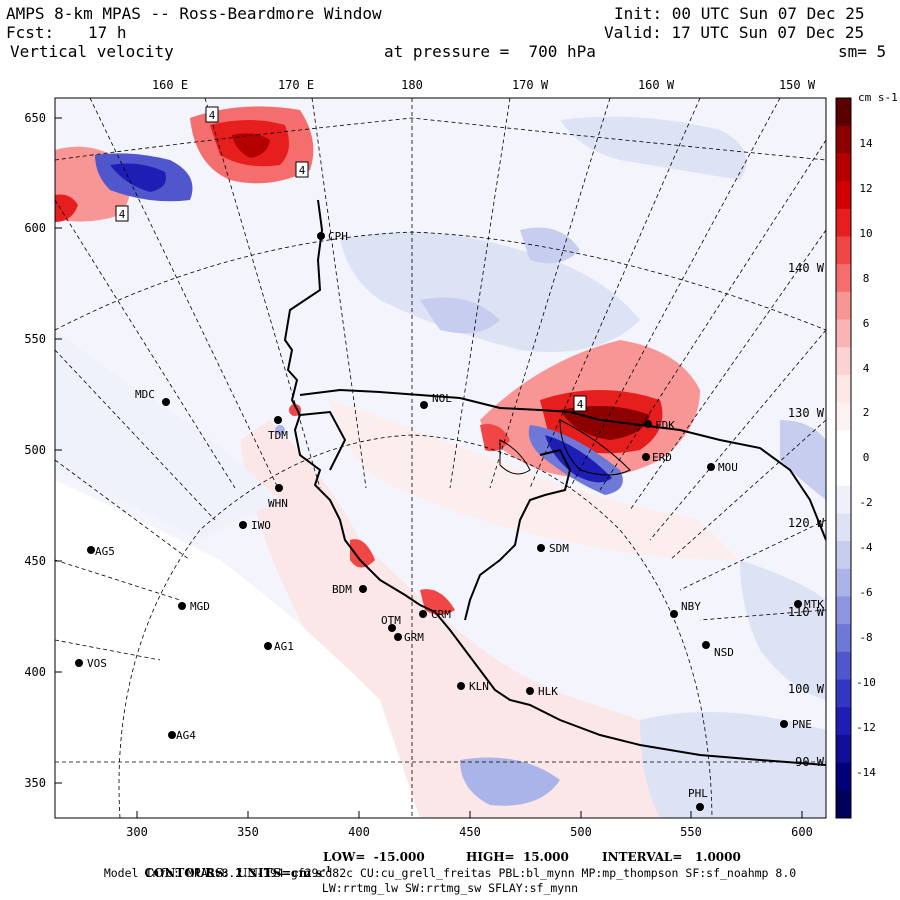  I want to click on station-label: SDM, so click(559, 548).